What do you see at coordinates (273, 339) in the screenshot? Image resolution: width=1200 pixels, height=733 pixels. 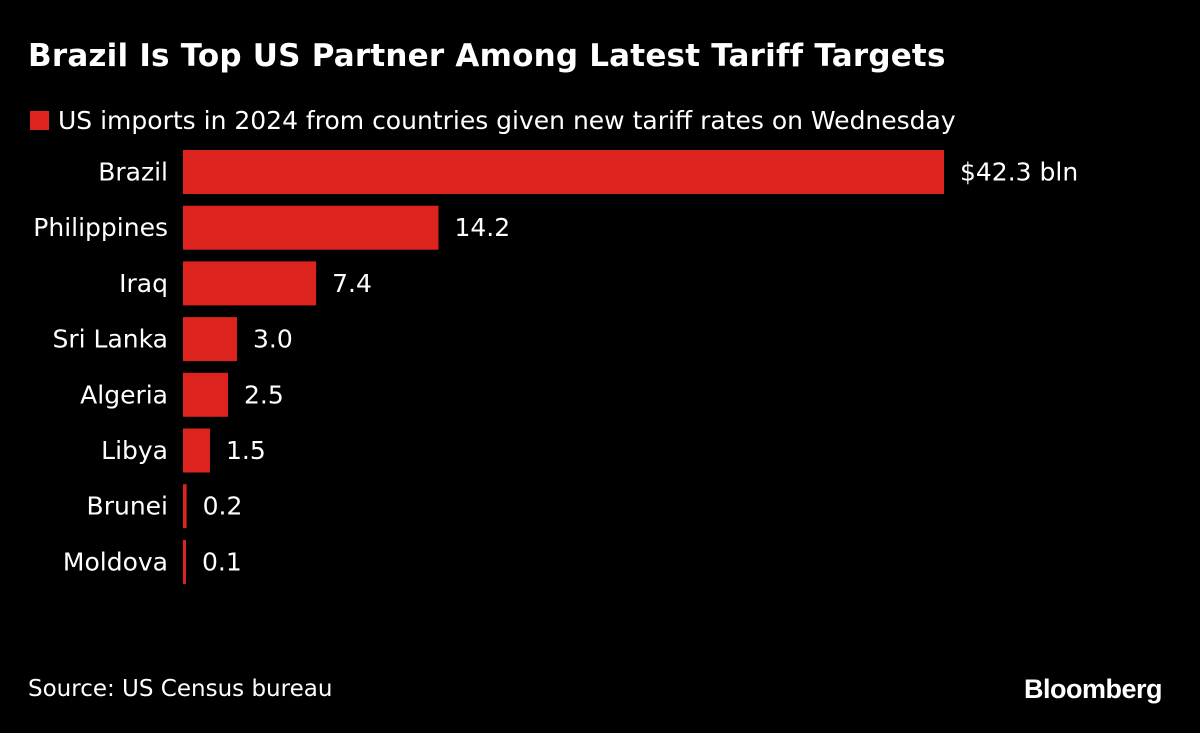 I see `value-label: 3.0` at bounding box center [273, 339].